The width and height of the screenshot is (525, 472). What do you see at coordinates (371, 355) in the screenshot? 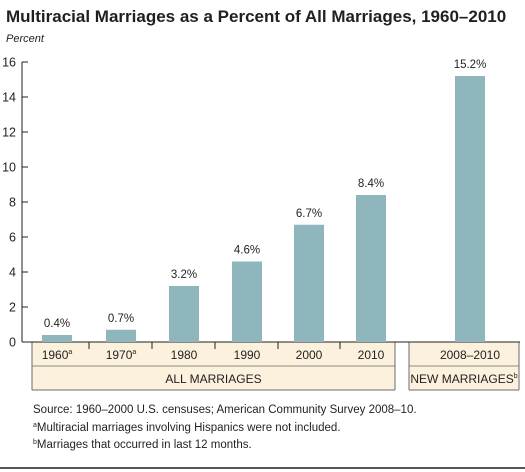
I see `category-label: 2010` at bounding box center [371, 355].